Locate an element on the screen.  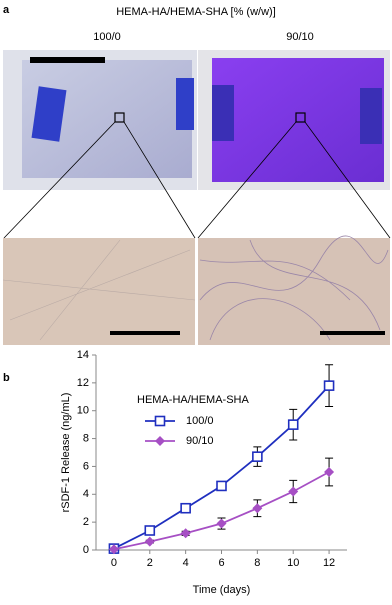
y-tick-label: 12 is located at coordinates (83, 383).